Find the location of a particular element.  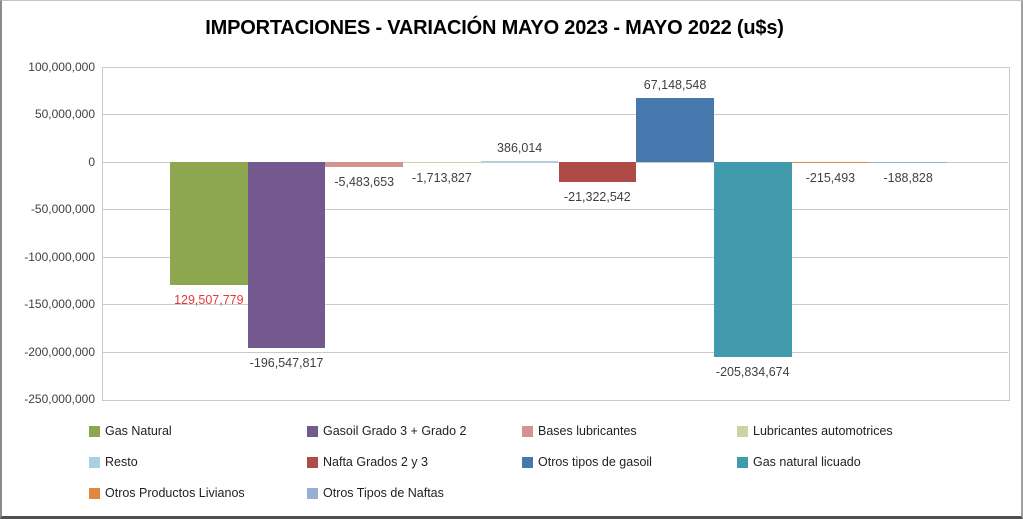

legend-item-nafta-grados-2-y-3: Nafta Grados 2 y 3 is located at coordinates (367, 462).